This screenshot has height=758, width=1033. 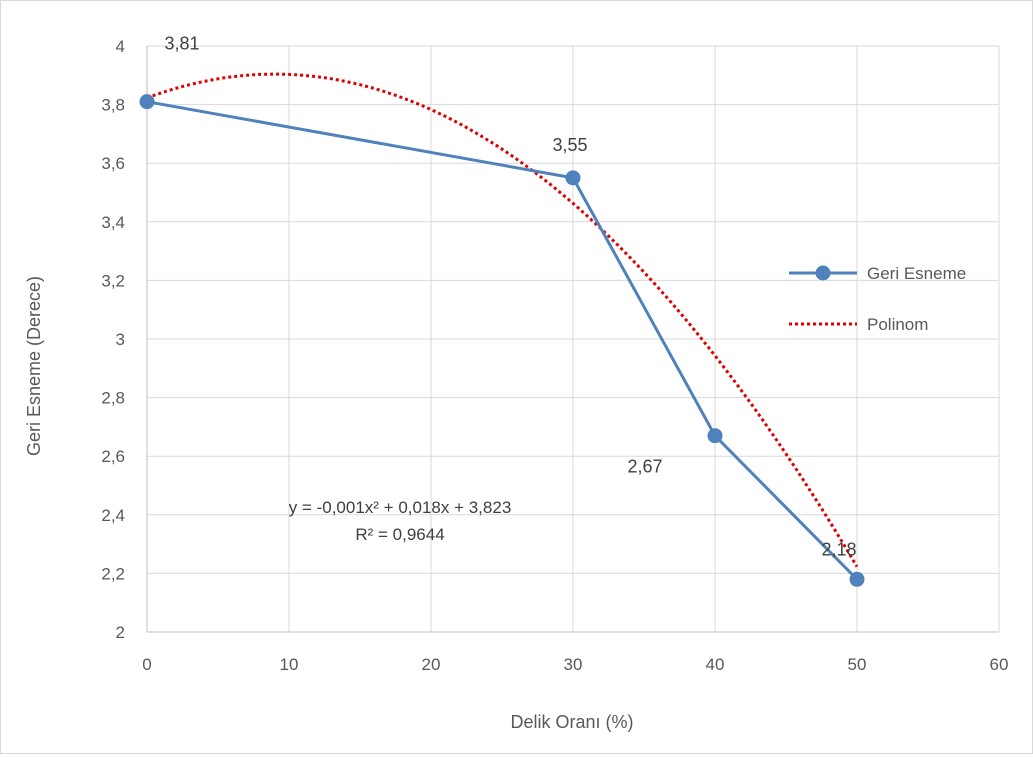 I want to click on y-tick-label: 3, so click(x=120, y=339).